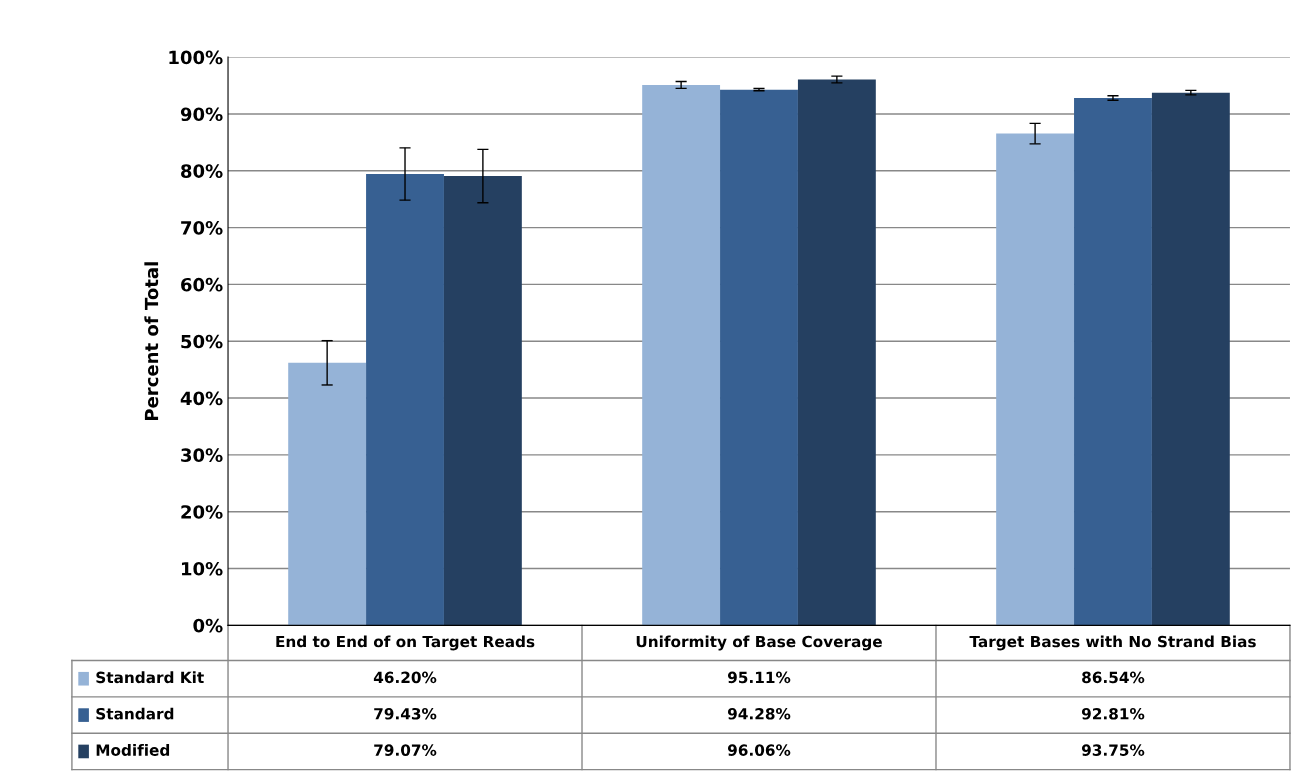 The height and width of the screenshot is (772, 1303). What do you see at coordinates (405, 750) in the screenshot?
I see `data-label: 79.07%` at bounding box center [405, 750].